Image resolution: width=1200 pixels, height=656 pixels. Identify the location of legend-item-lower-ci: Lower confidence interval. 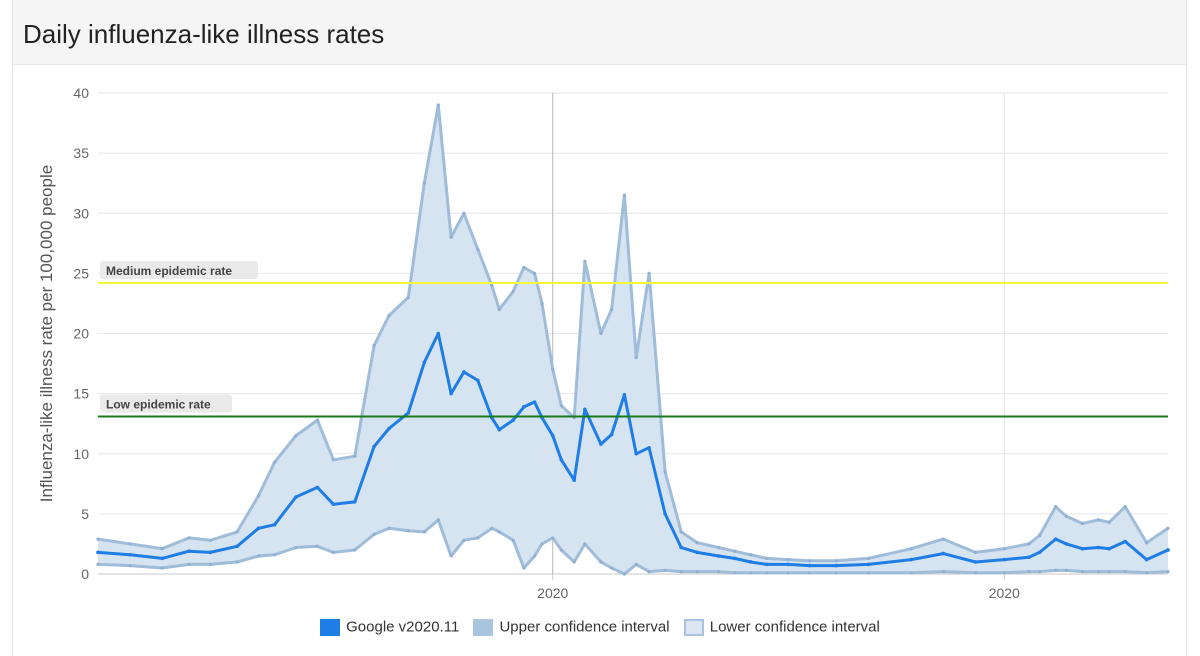
(781, 627).